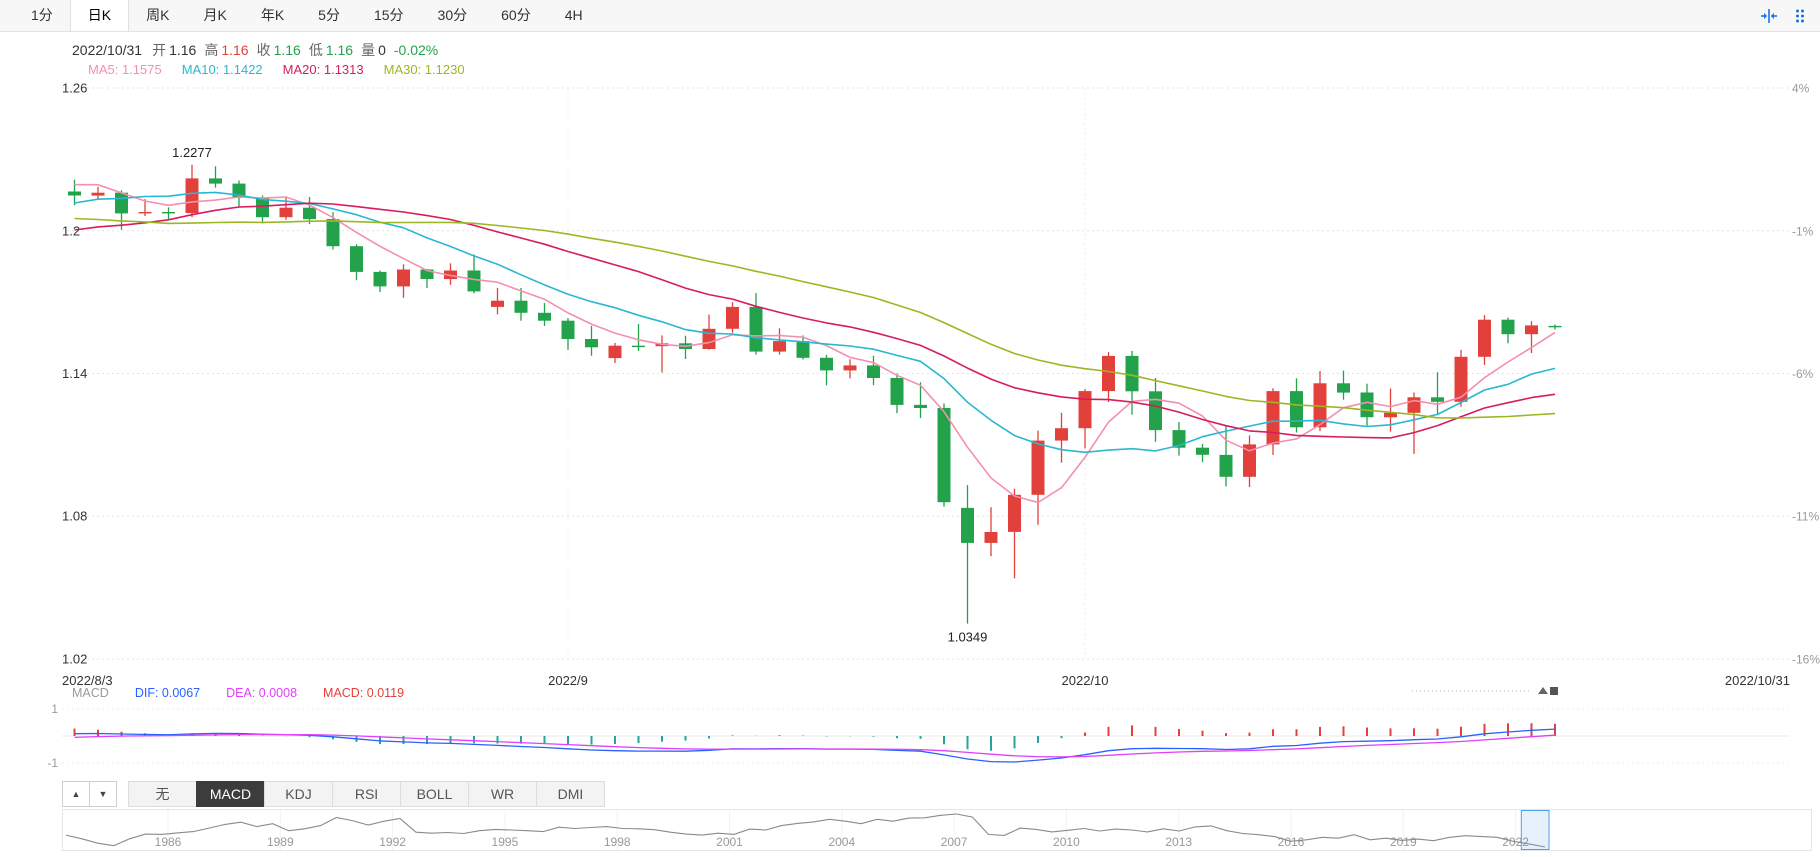  Describe the element at coordinates (416, 50) in the screenshot. I see `change-percent: -0.02%` at that location.